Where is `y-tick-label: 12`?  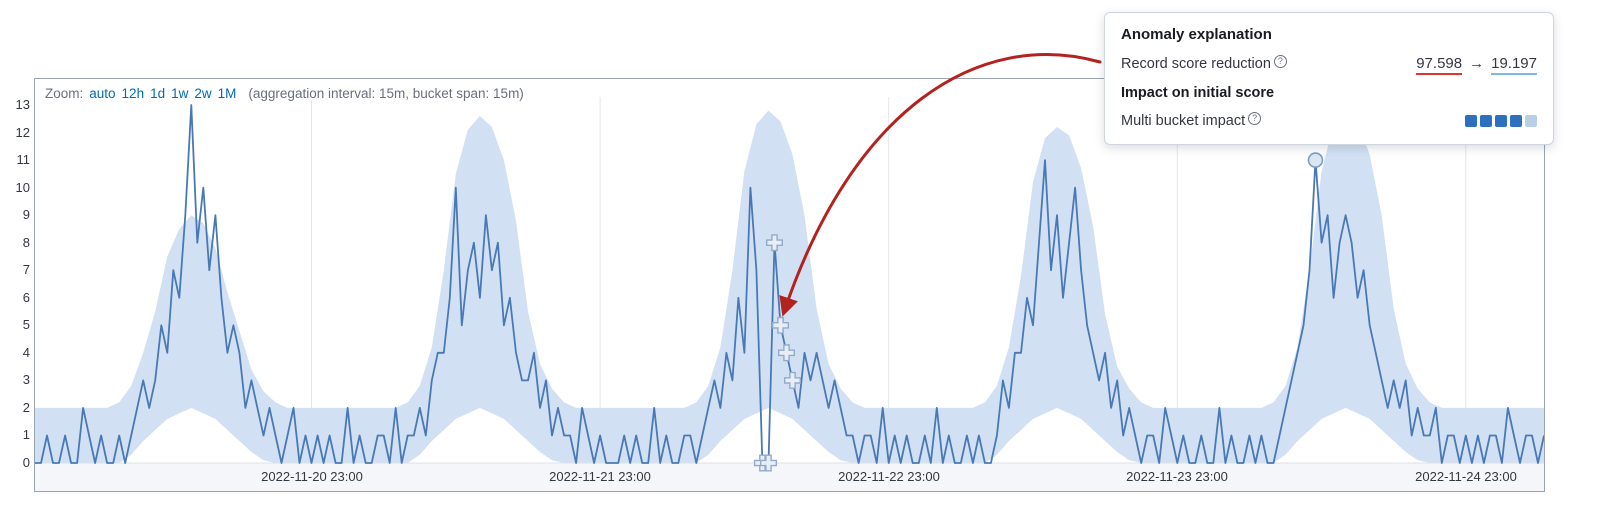
y-tick-label: 12 is located at coordinates (22, 132).